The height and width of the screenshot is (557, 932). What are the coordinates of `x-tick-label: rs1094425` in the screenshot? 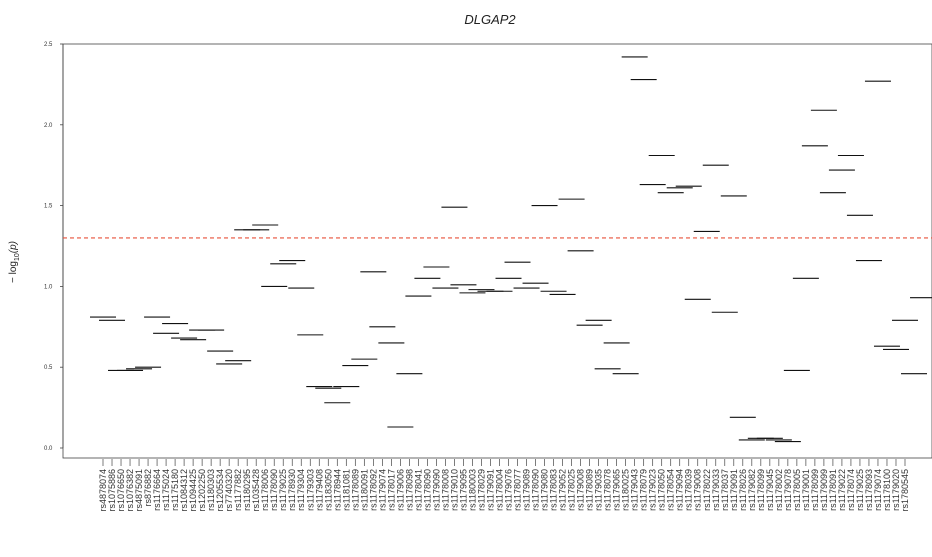 It's located at (193, 490).